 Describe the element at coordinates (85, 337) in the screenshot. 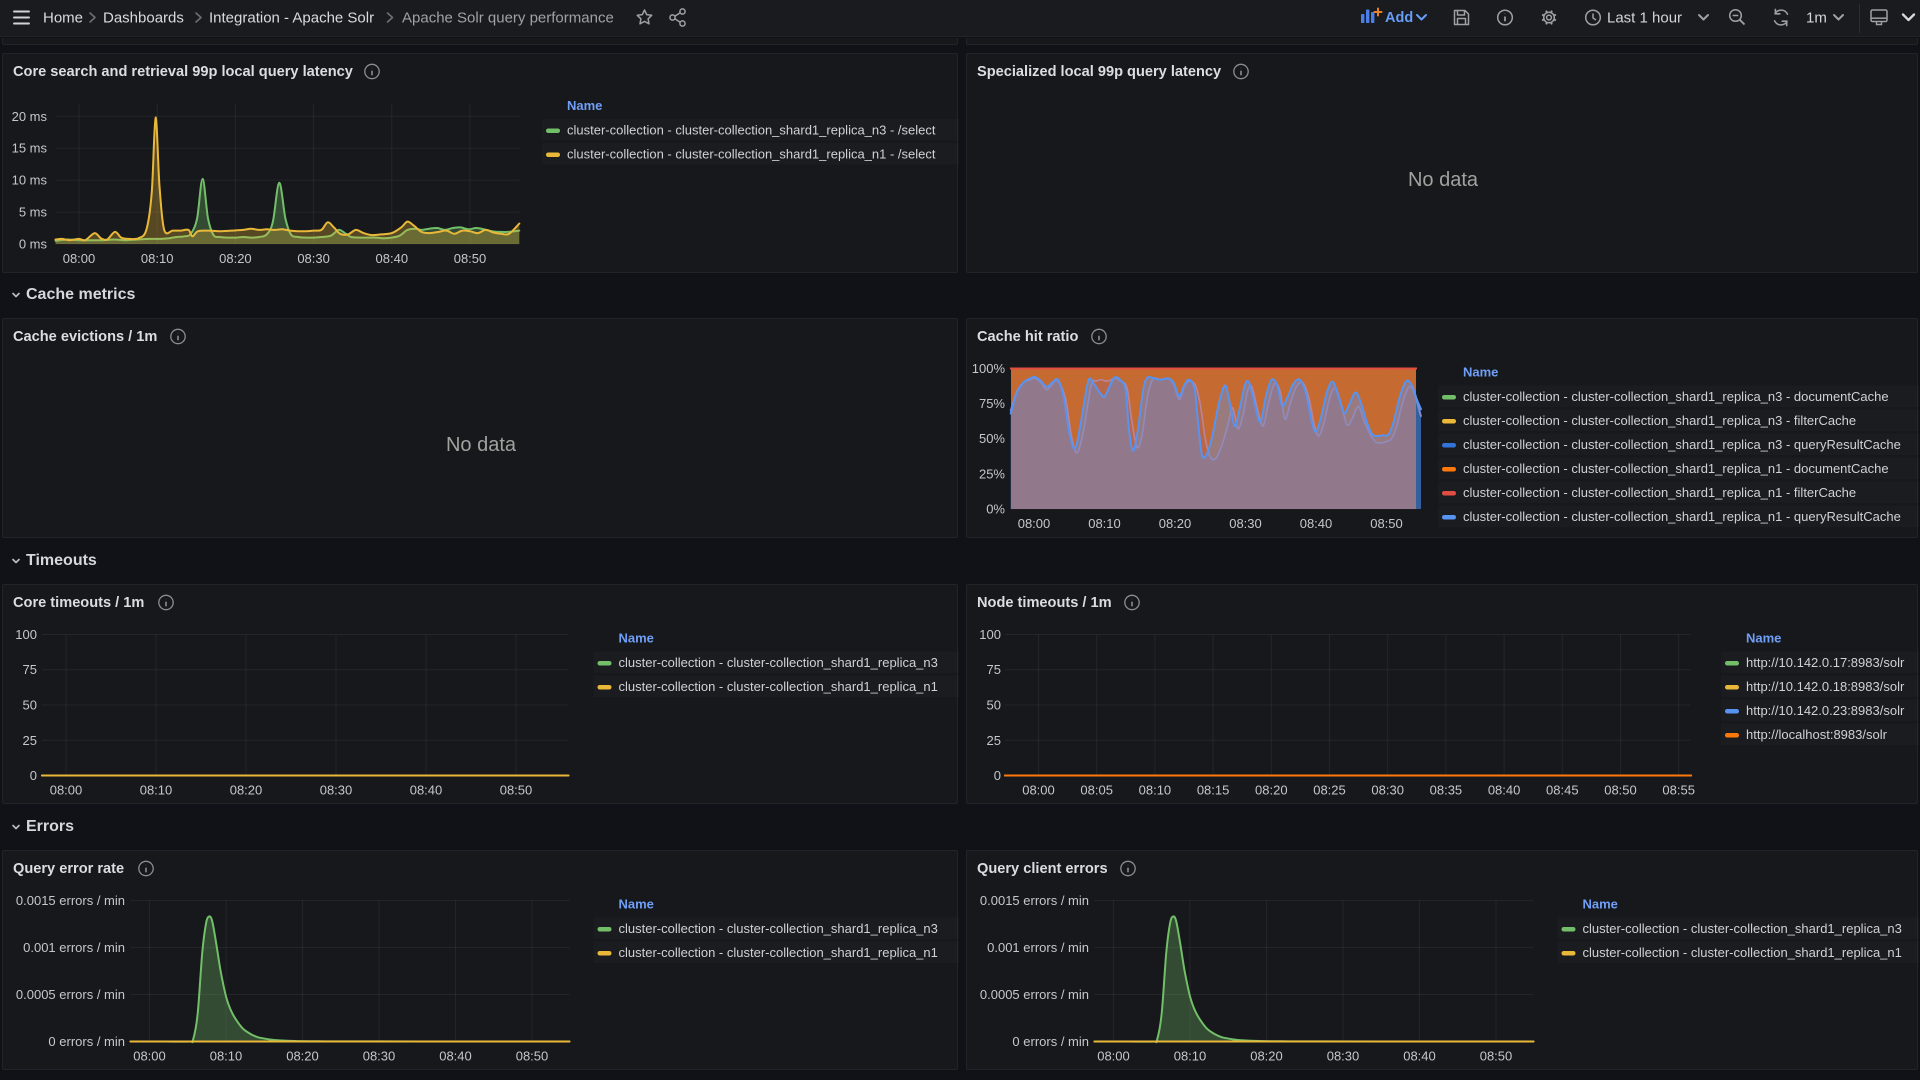

I see `svg-text: Cache evictions / 1m` at that location.